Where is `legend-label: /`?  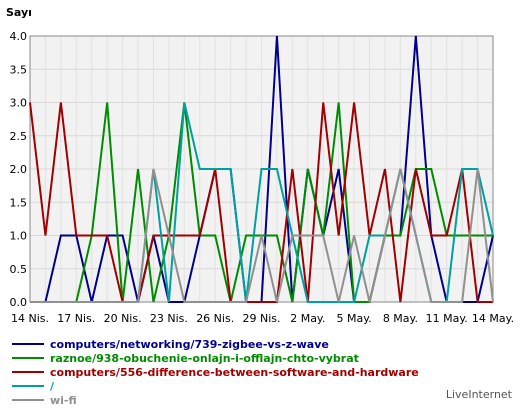 legend-label: / is located at coordinates (52, 386).